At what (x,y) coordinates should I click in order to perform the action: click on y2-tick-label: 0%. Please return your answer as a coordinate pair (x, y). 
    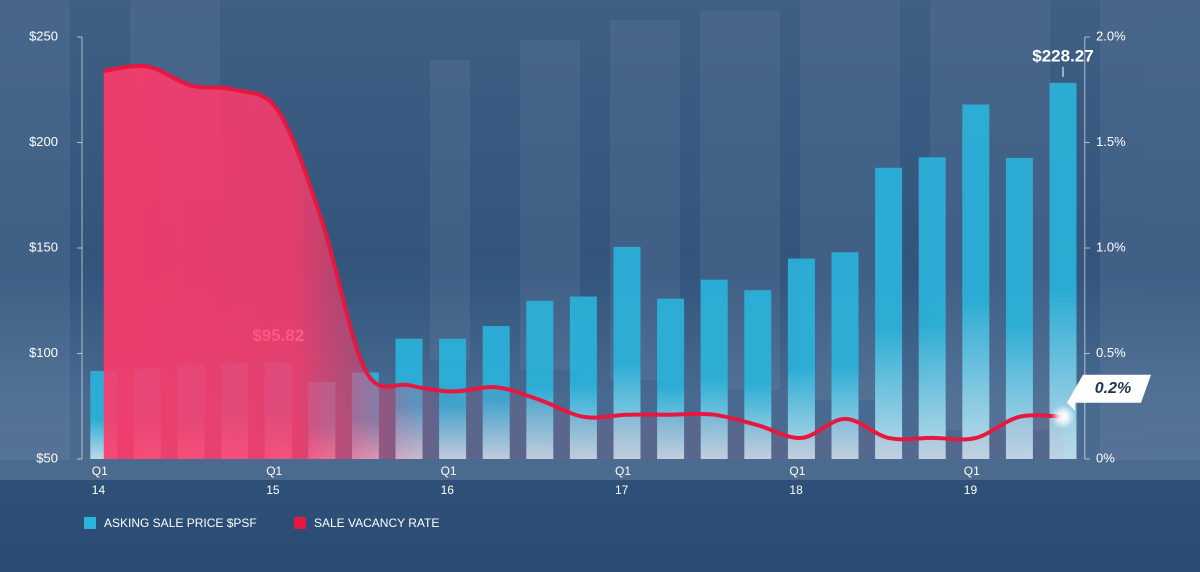
    Looking at the image, I should click on (1105, 457).